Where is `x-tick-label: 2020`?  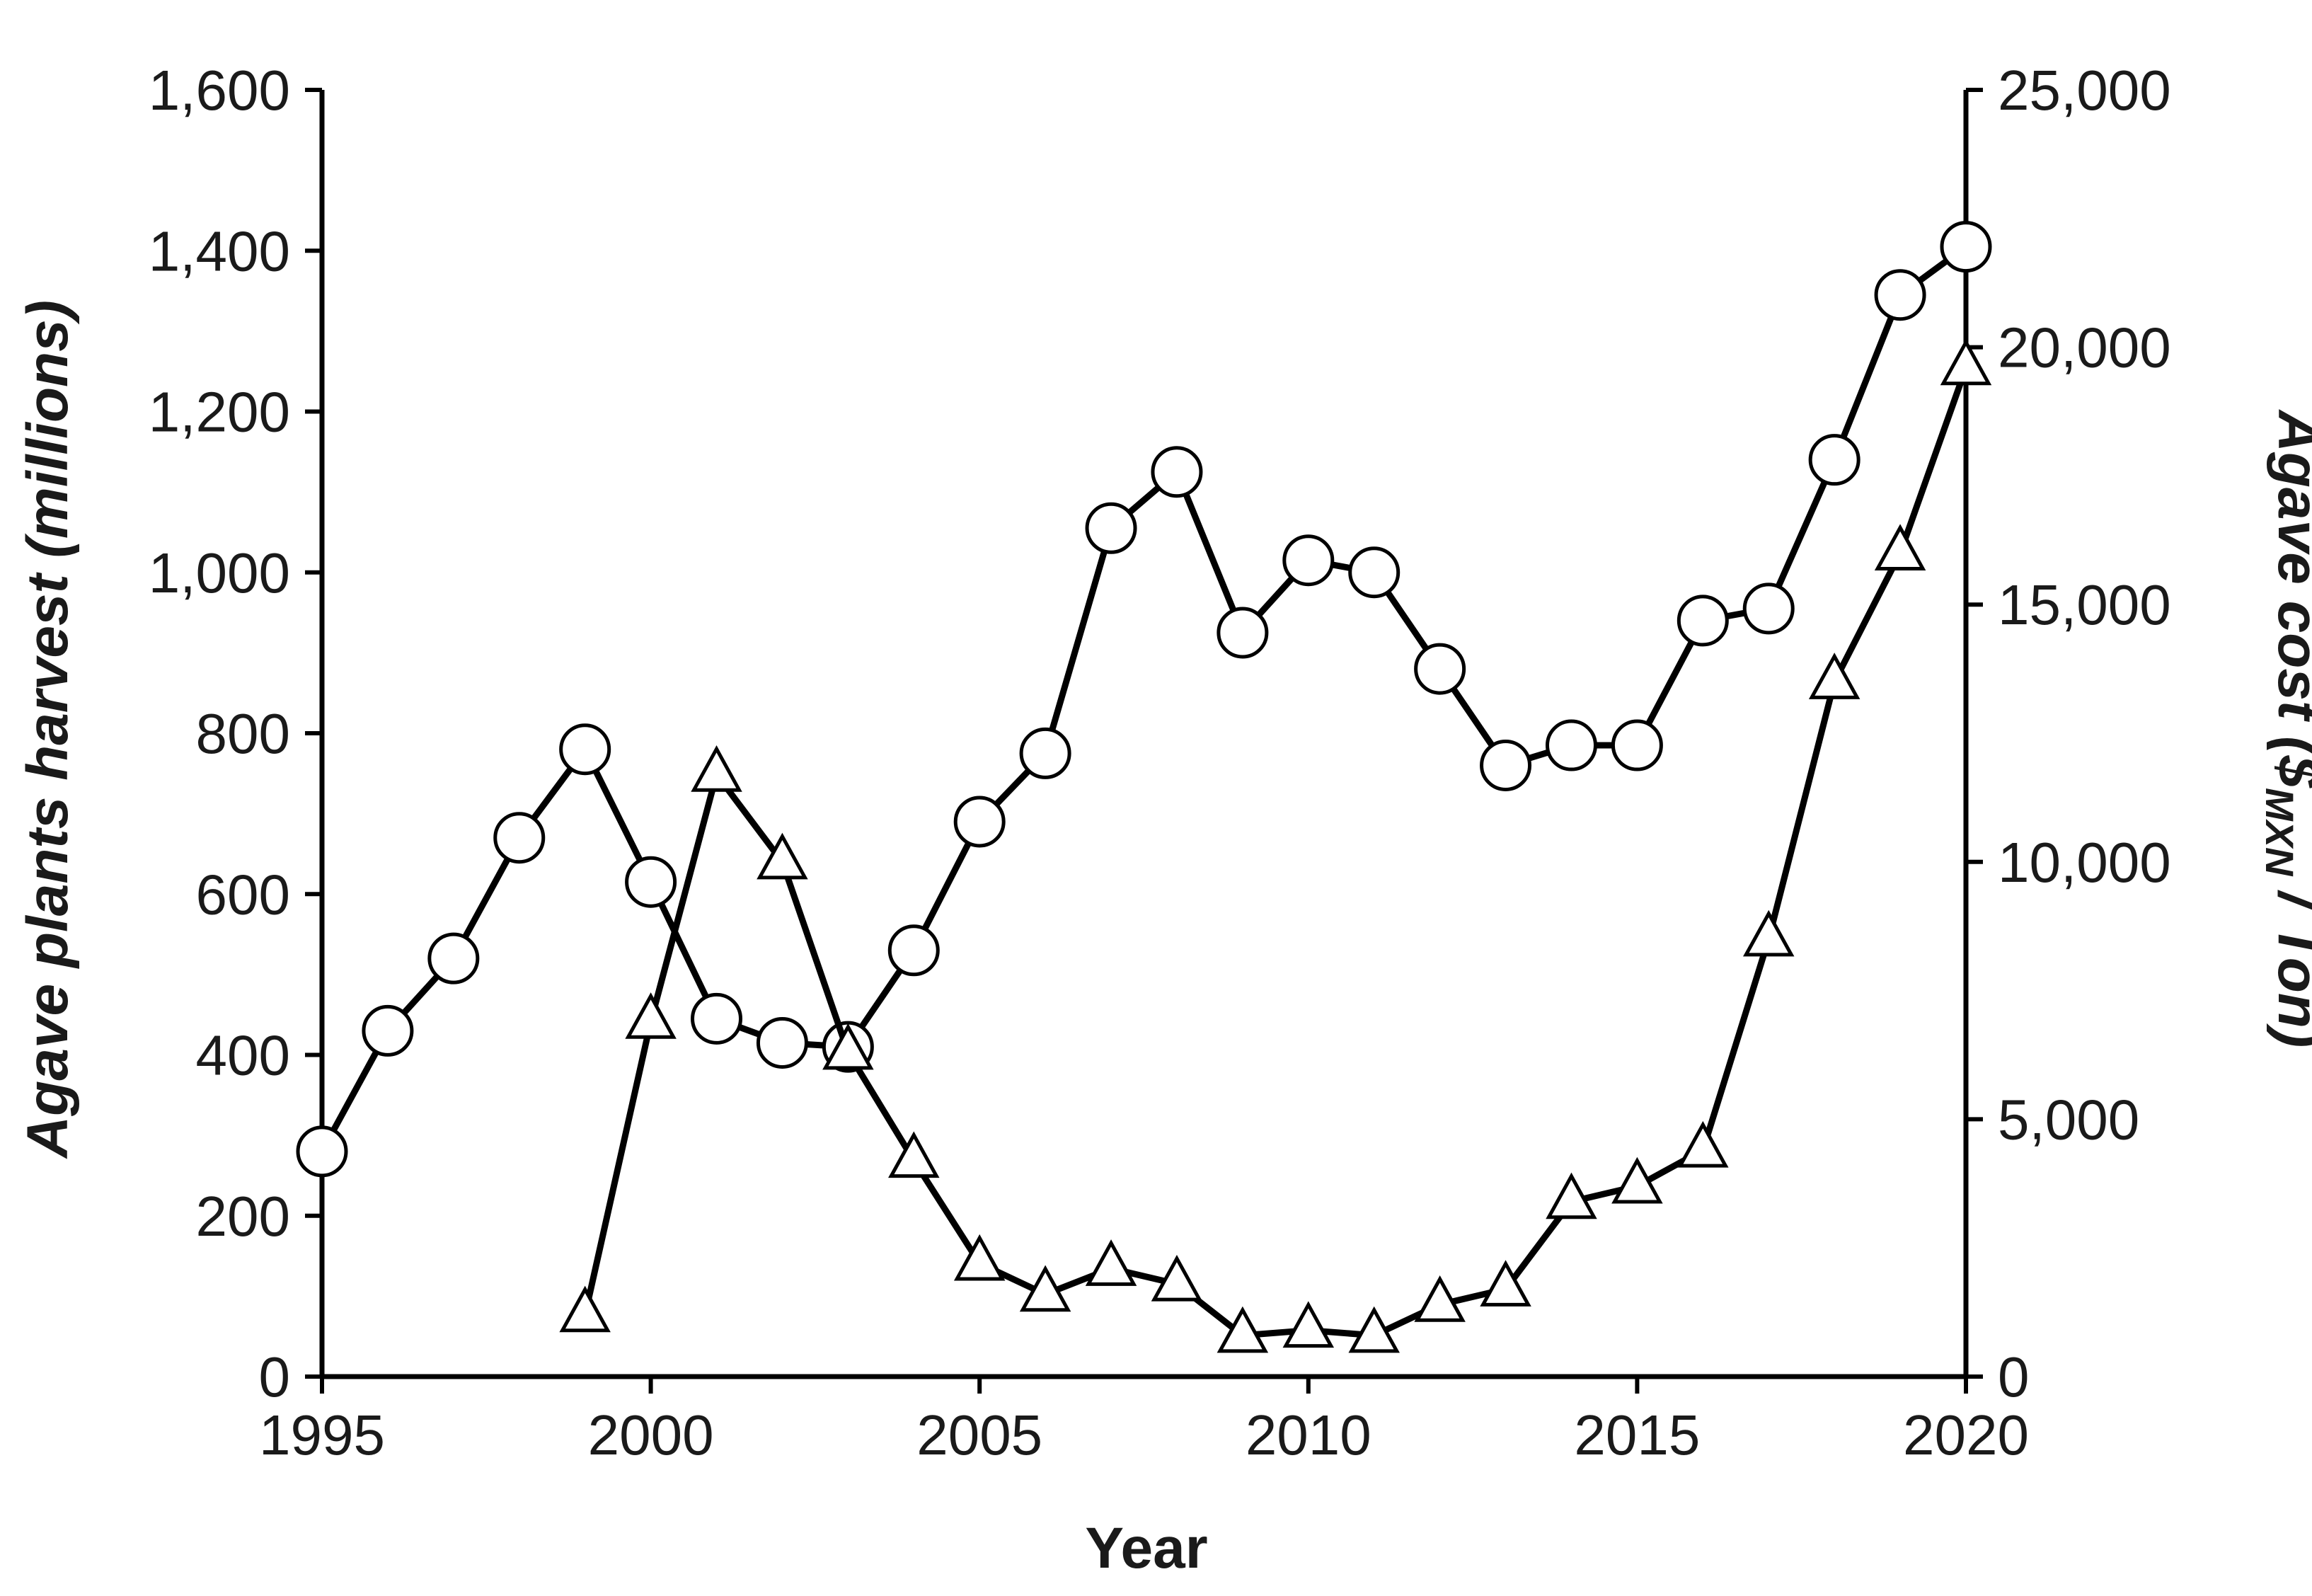
x-tick-label: 2020 is located at coordinates (1966, 1434).